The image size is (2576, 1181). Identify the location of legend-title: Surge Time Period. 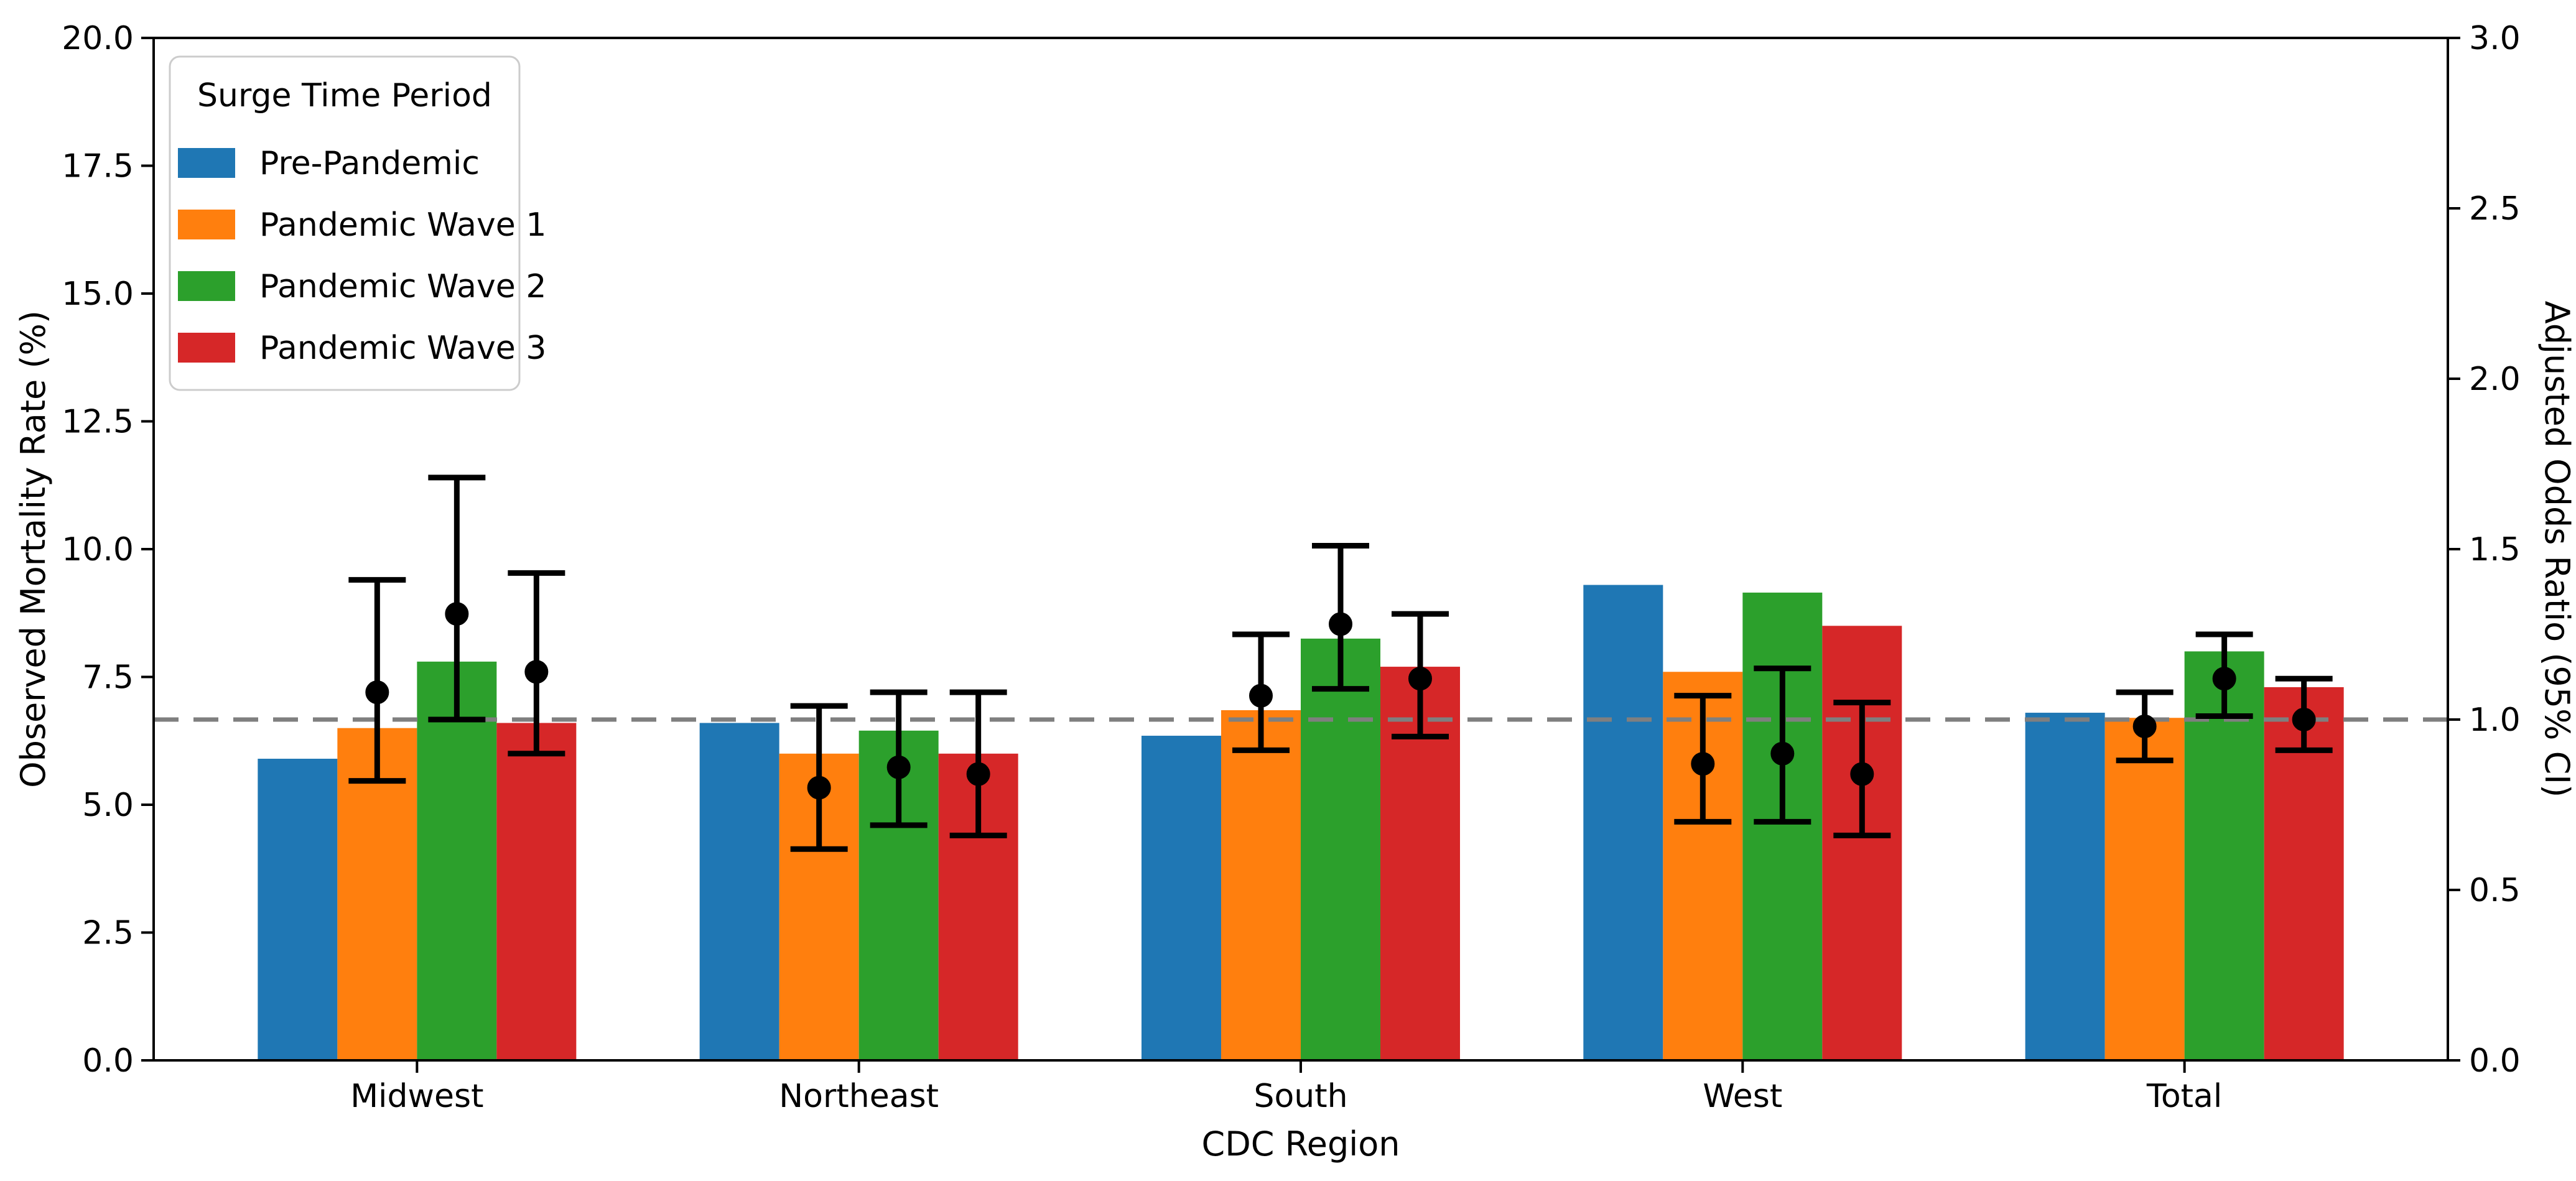
(344, 95).